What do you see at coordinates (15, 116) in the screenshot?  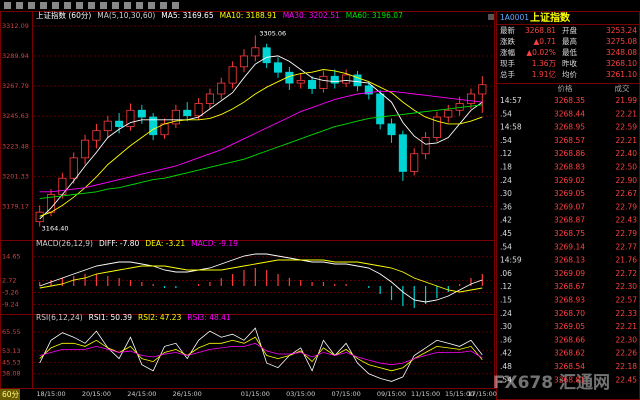 I see `y-tick-label: 3245.63` at bounding box center [15, 116].